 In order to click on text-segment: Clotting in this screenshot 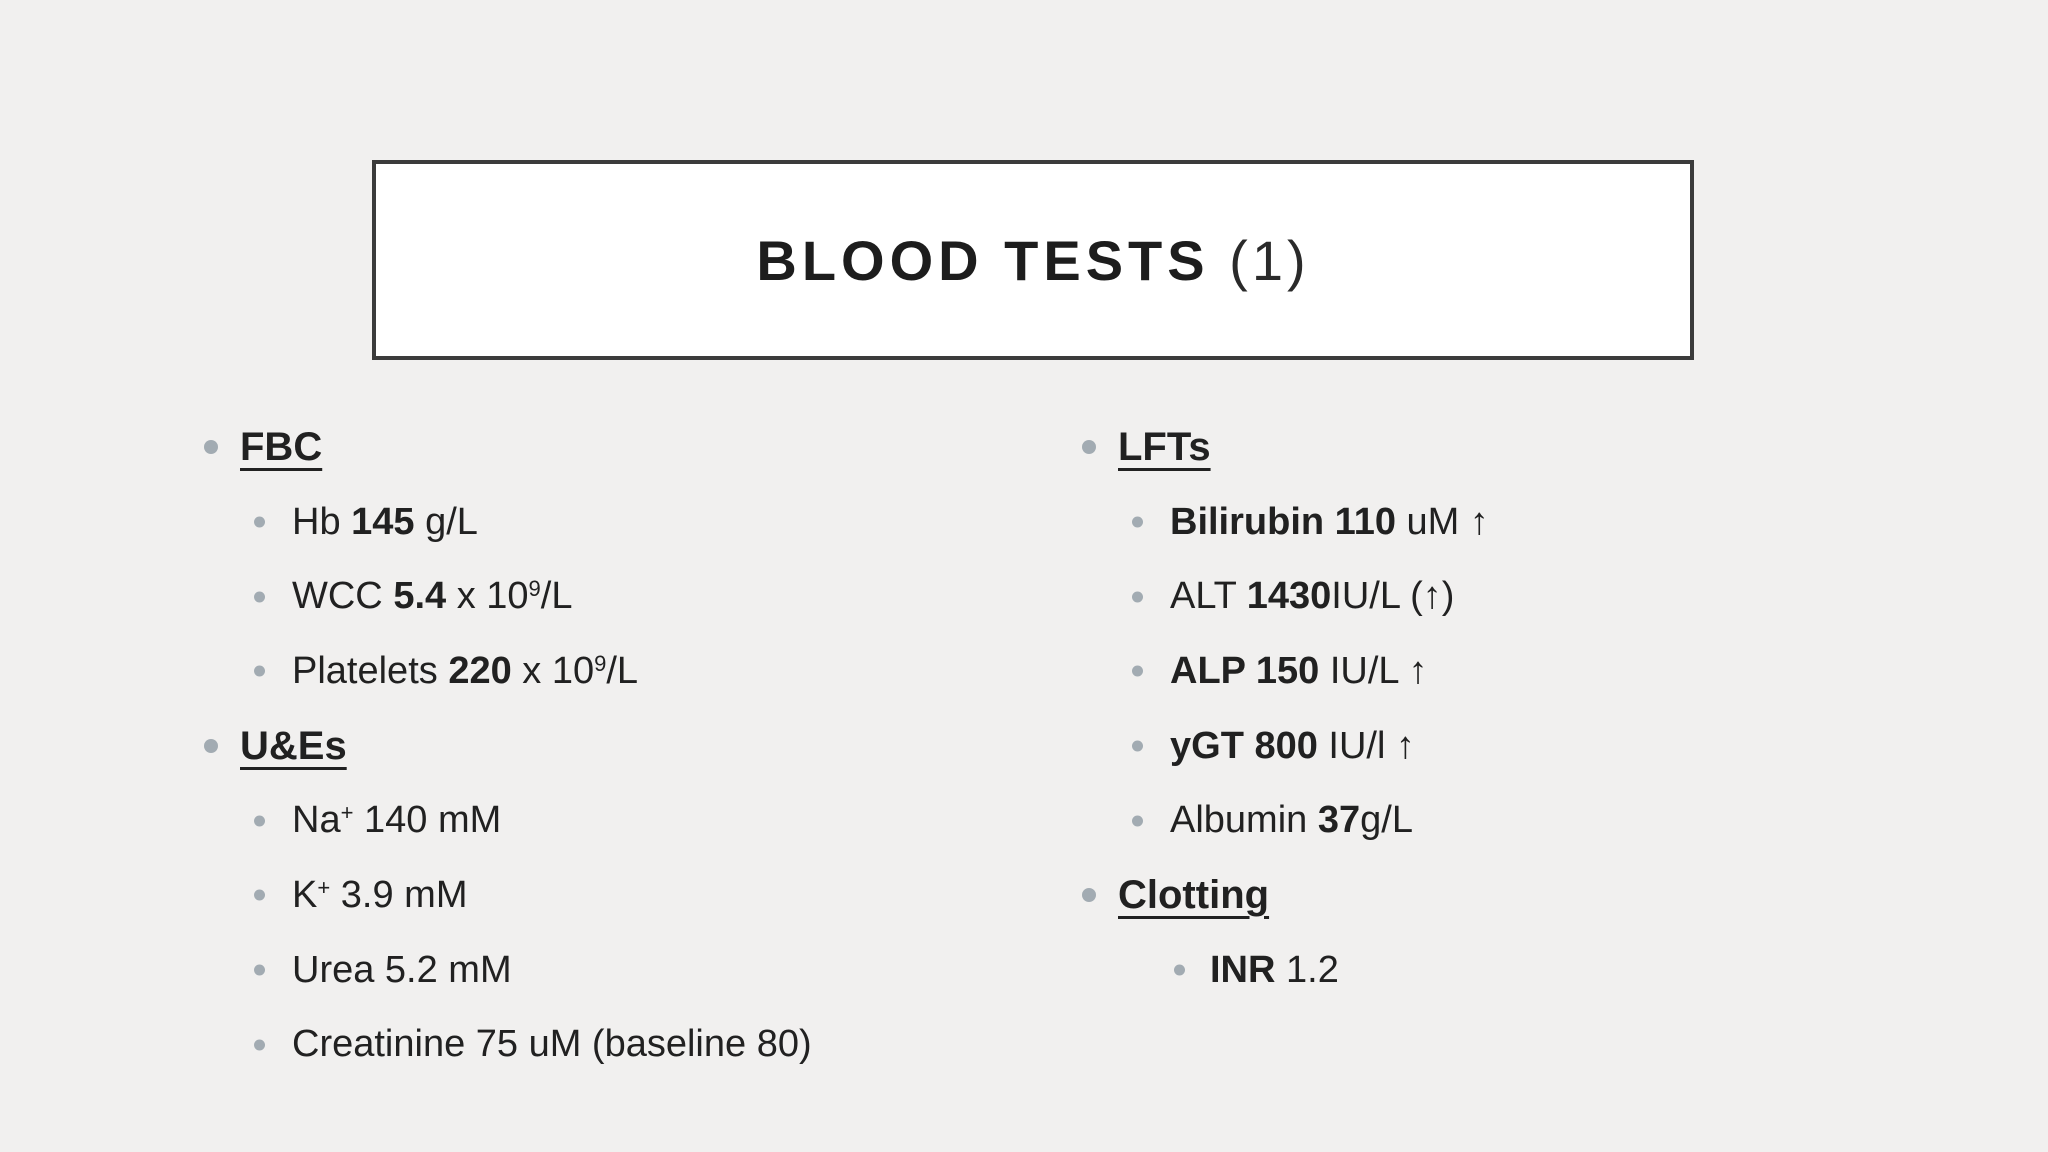, I will do `click(1194, 894)`.